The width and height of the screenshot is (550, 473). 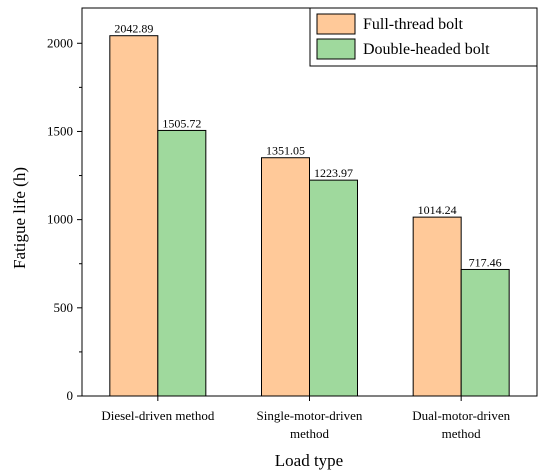 I want to click on legend-label: Full-thread bolt, so click(x=413, y=24).